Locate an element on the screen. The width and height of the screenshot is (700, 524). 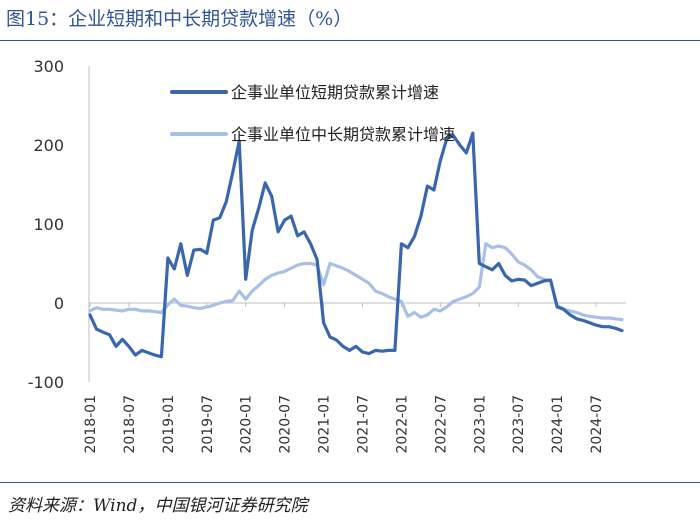
y-axis: 300 200 100 0 -100 is located at coordinates (59, 224).